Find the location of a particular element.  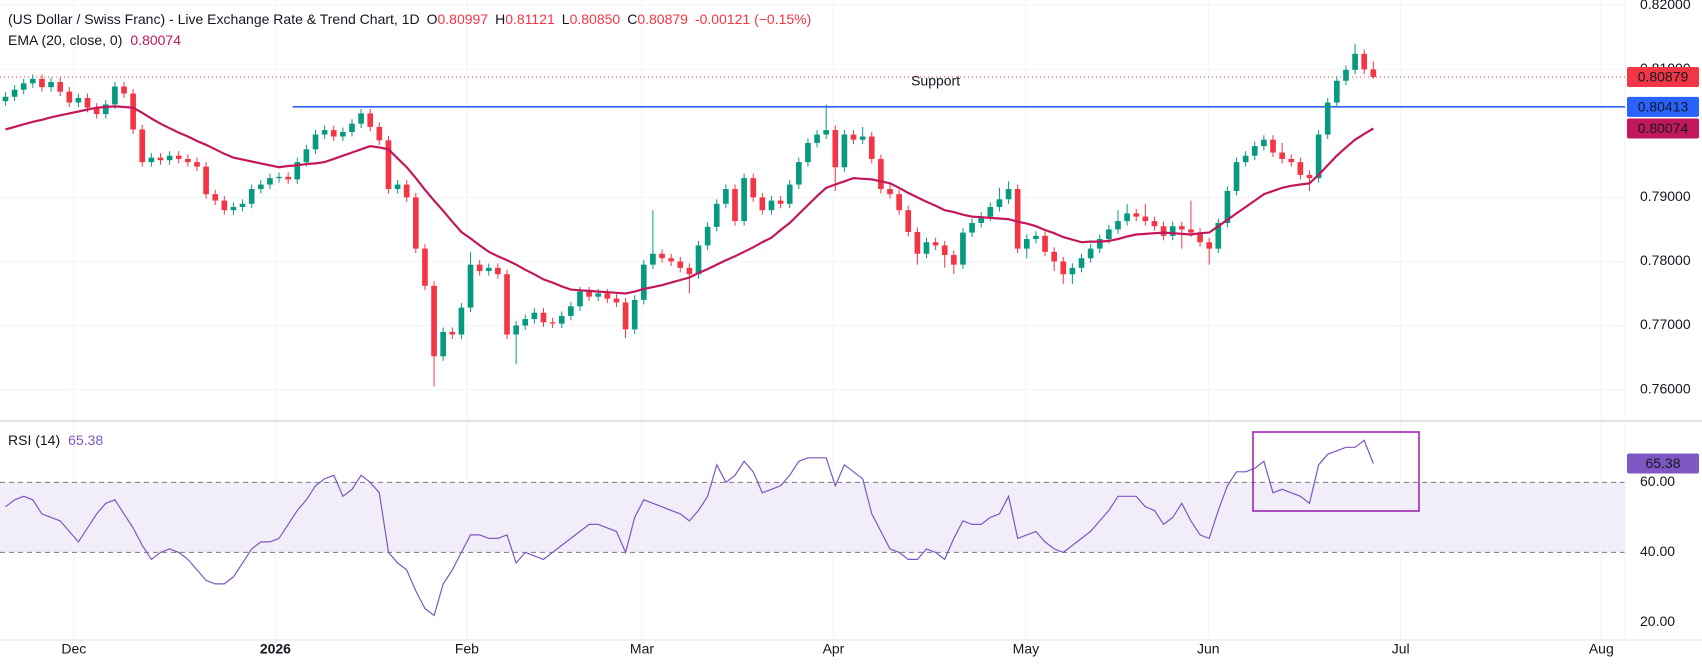

x-tick-label: Apr is located at coordinates (834, 649).